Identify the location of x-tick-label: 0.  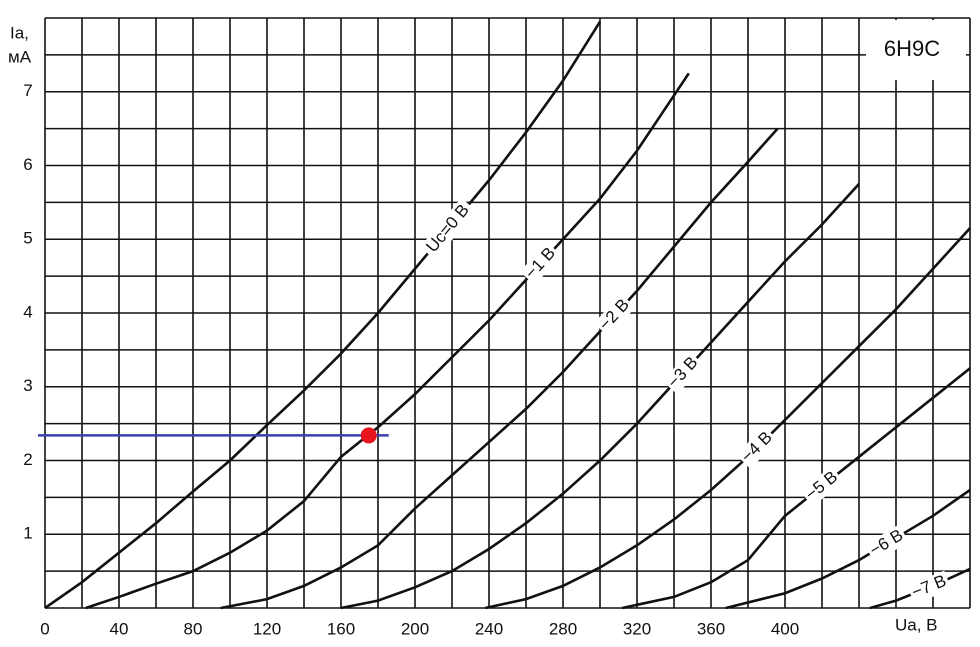
(44, 628).